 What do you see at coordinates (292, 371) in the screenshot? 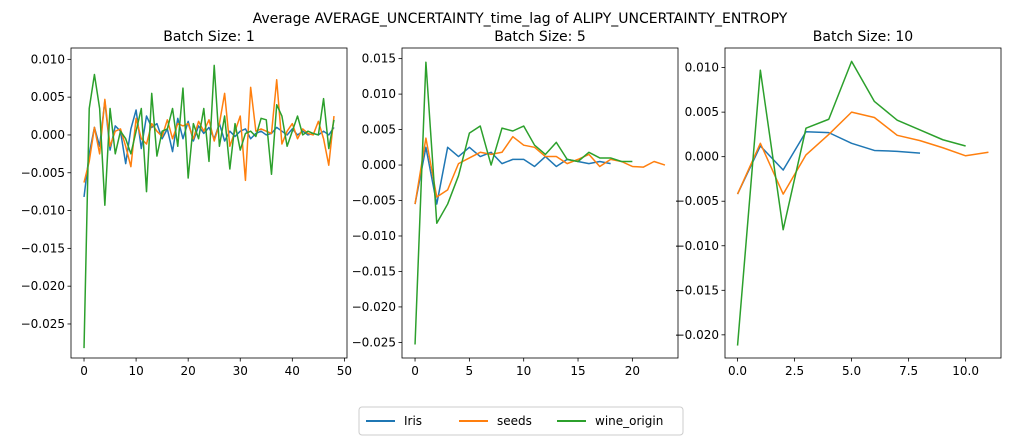
I see `x-tick-label: 40` at bounding box center [292, 371].